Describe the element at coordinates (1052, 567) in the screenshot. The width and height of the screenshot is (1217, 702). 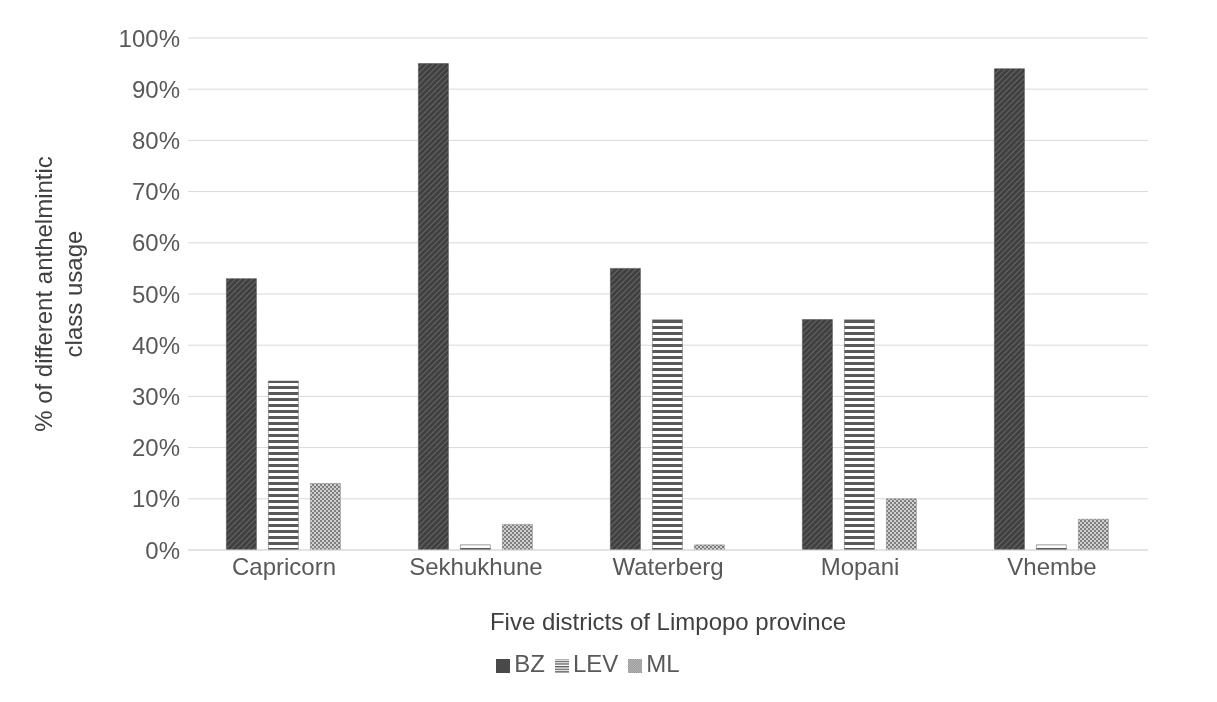
I see `x-tick-label: Vhembe` at that location.